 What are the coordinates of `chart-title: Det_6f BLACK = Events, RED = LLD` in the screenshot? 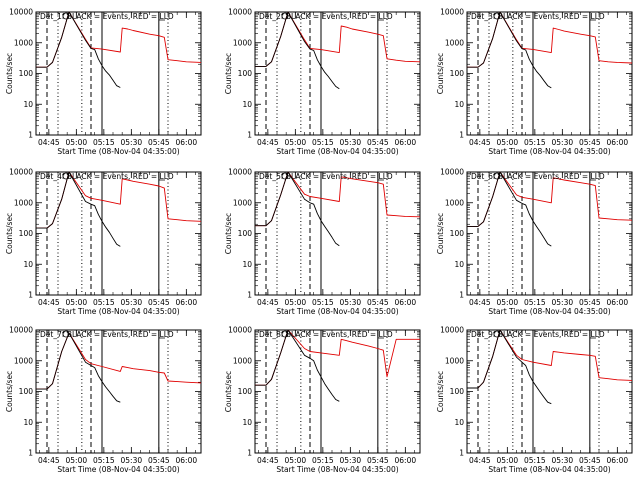 It's located at (538, 176).